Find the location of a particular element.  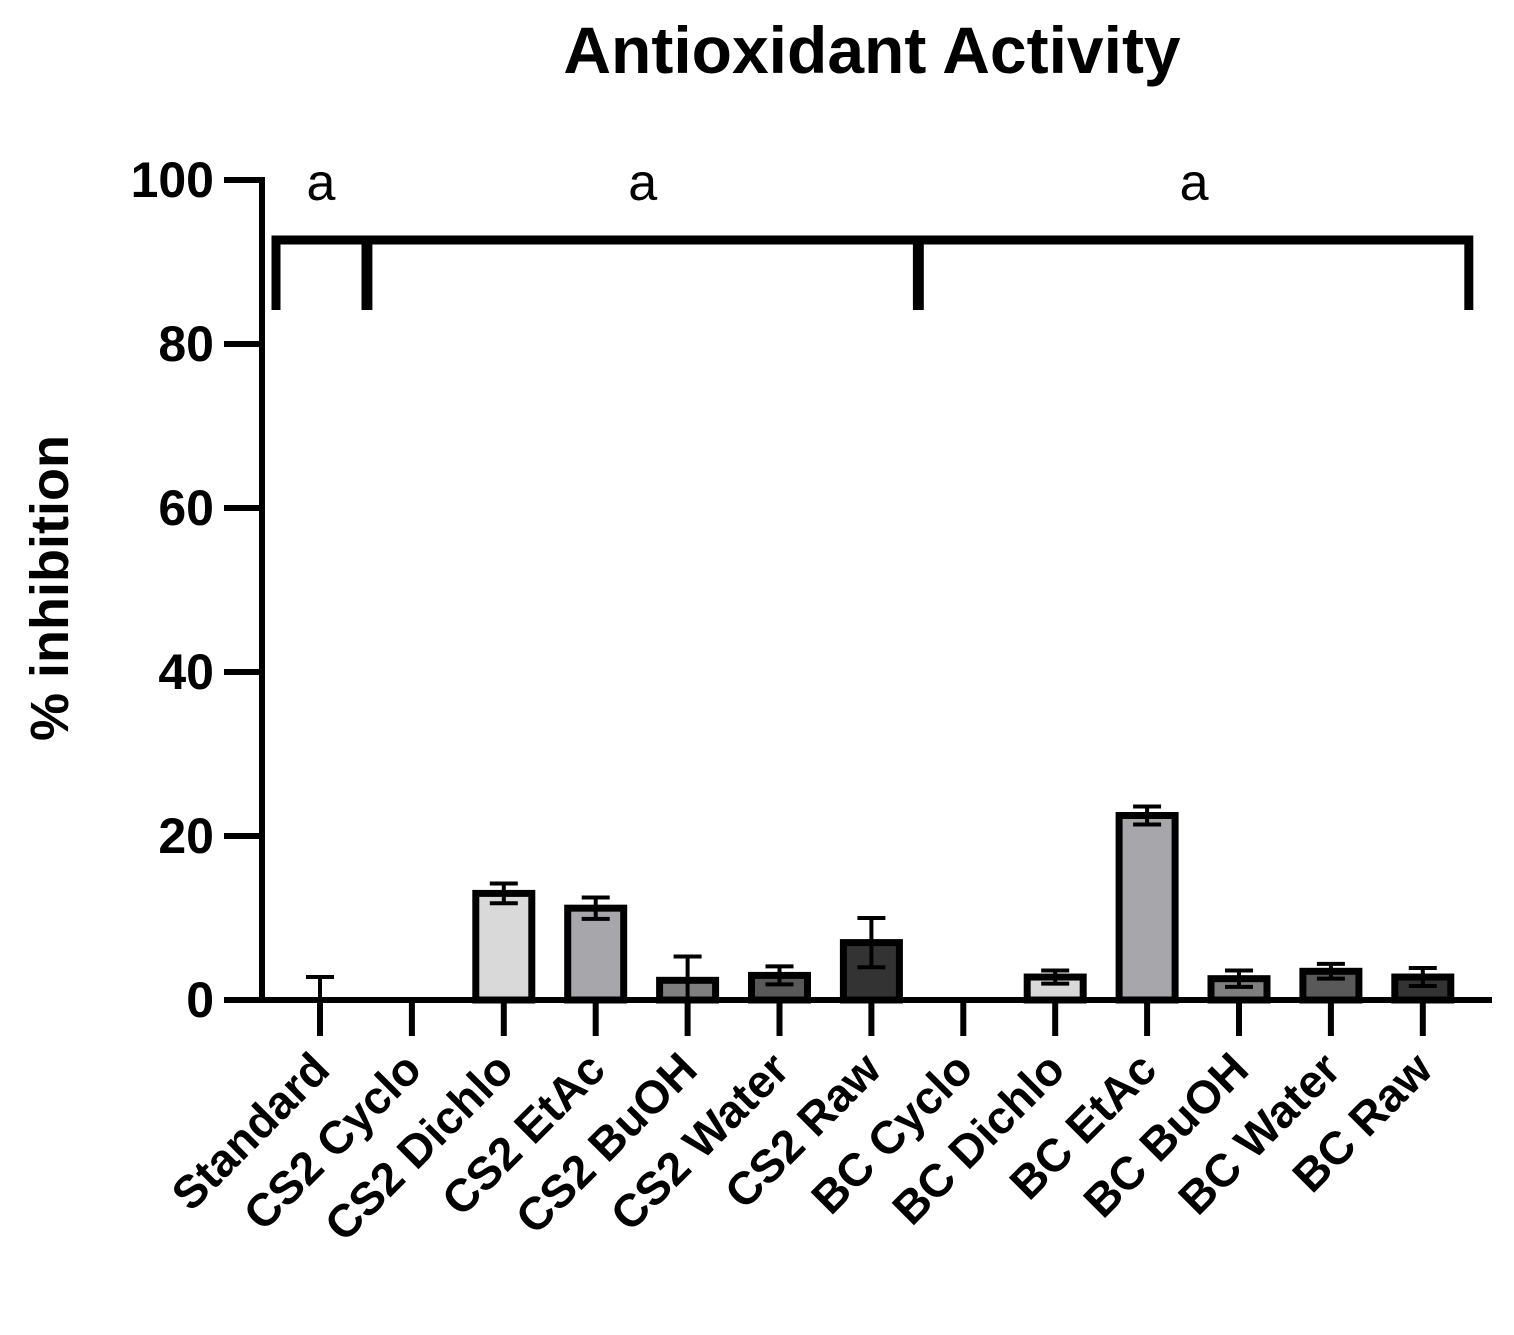

y-axis-label: % inhibition is located at coordinates (50, 588).